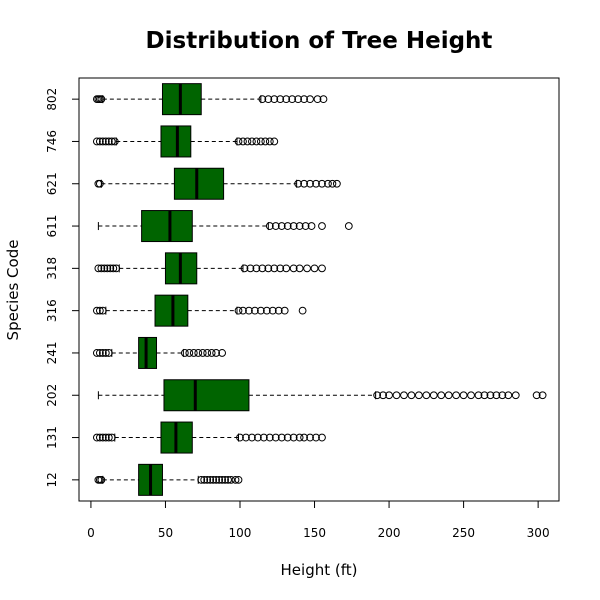 This screenshot has height=600, width=600. I want to click on chart-title: Distribution of Tree Height, so click(319, 41).